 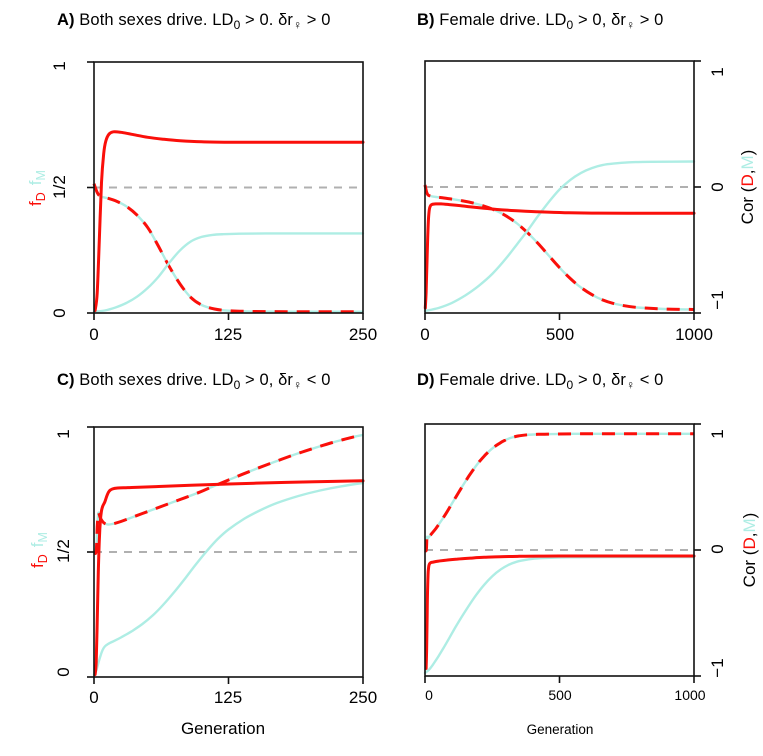 I want to click on panel-a-letter: A), so click(x=66, y=20).